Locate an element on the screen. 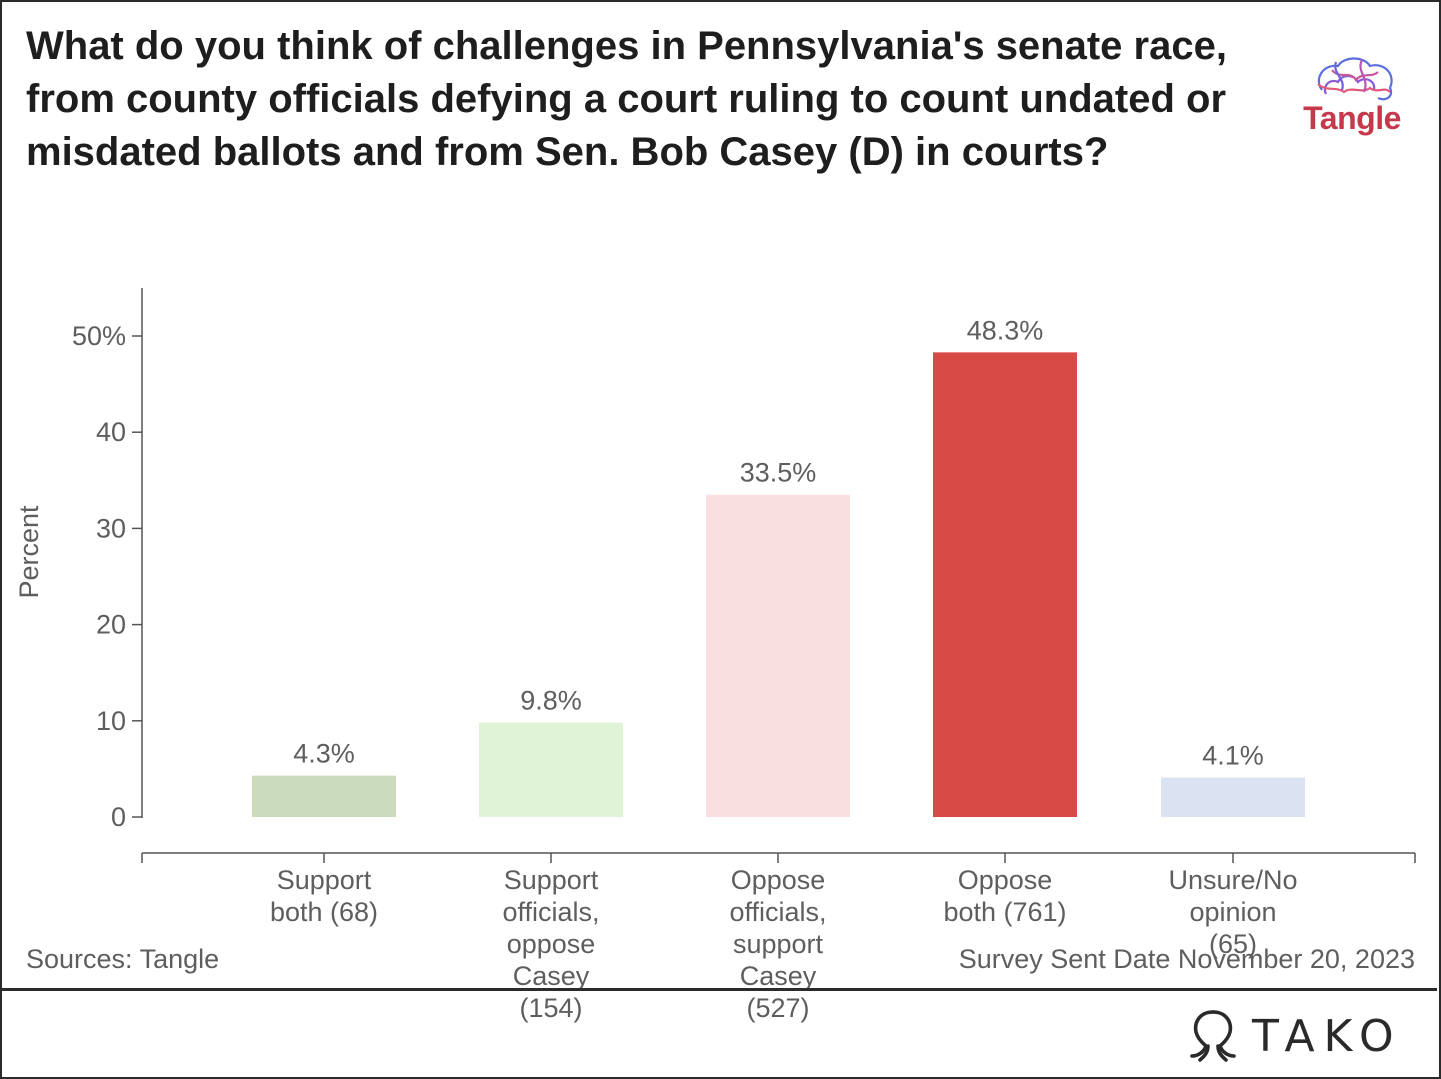 The image size is (1441, 1079). bar-value-label: 33.5% is located at coordinates (778, 473).